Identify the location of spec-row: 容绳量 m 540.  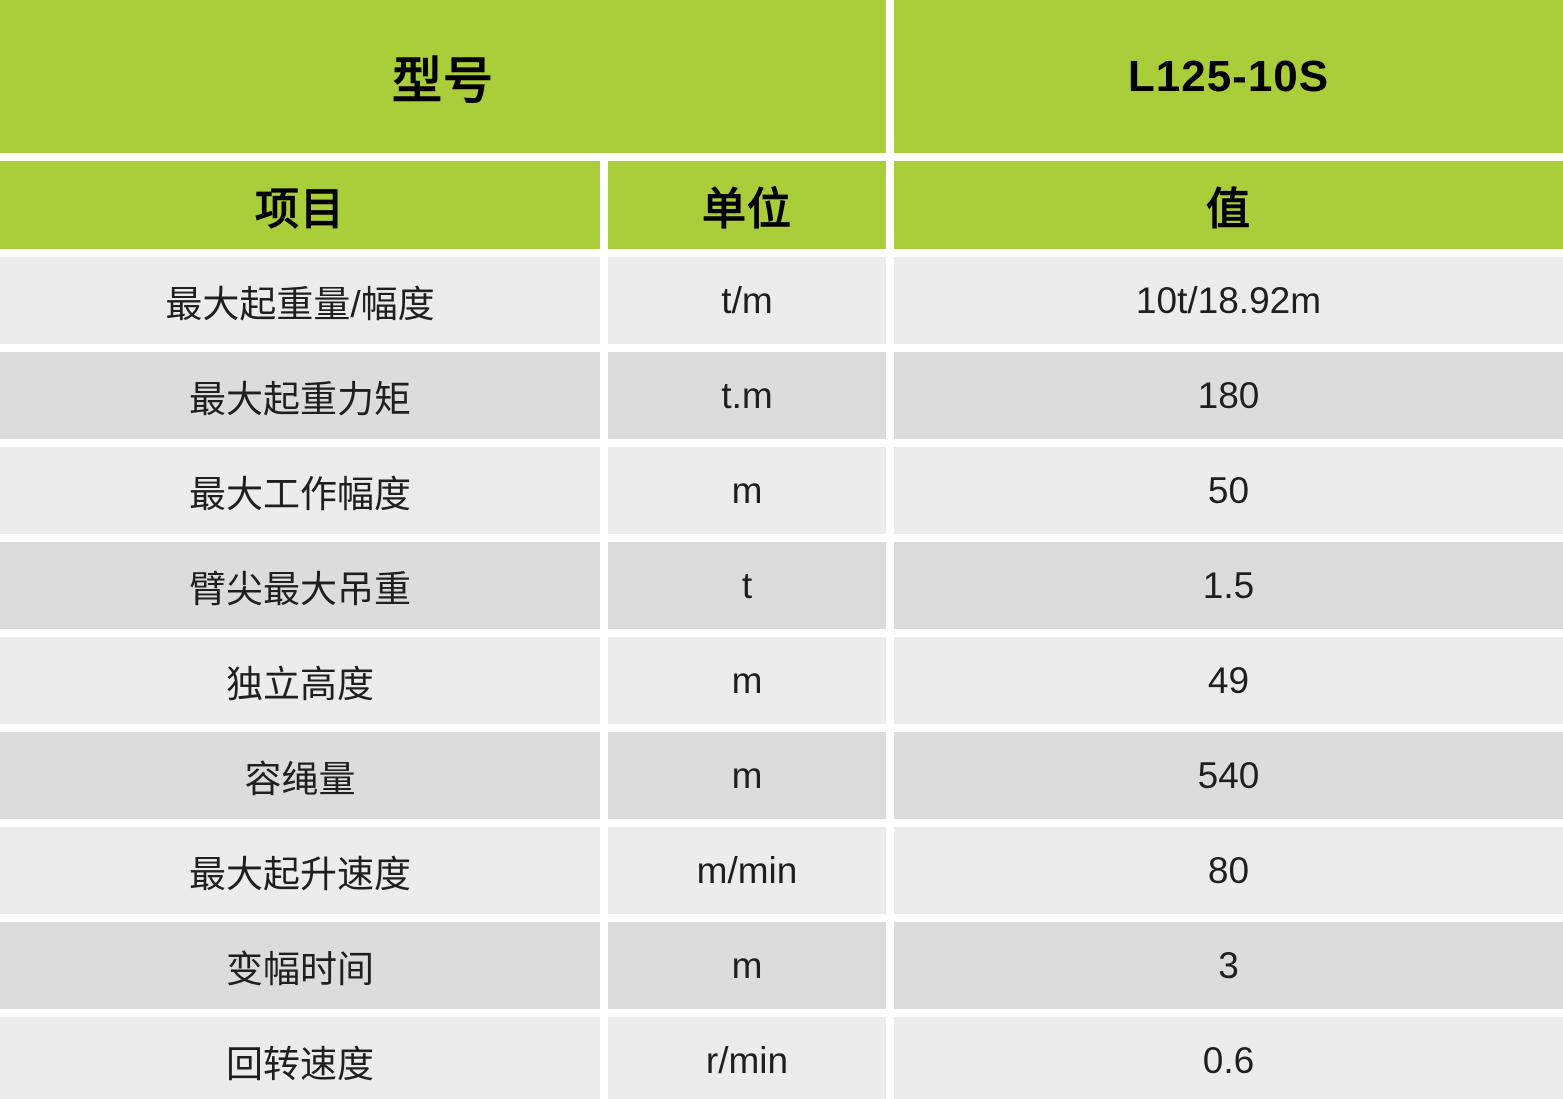
(781, 775).